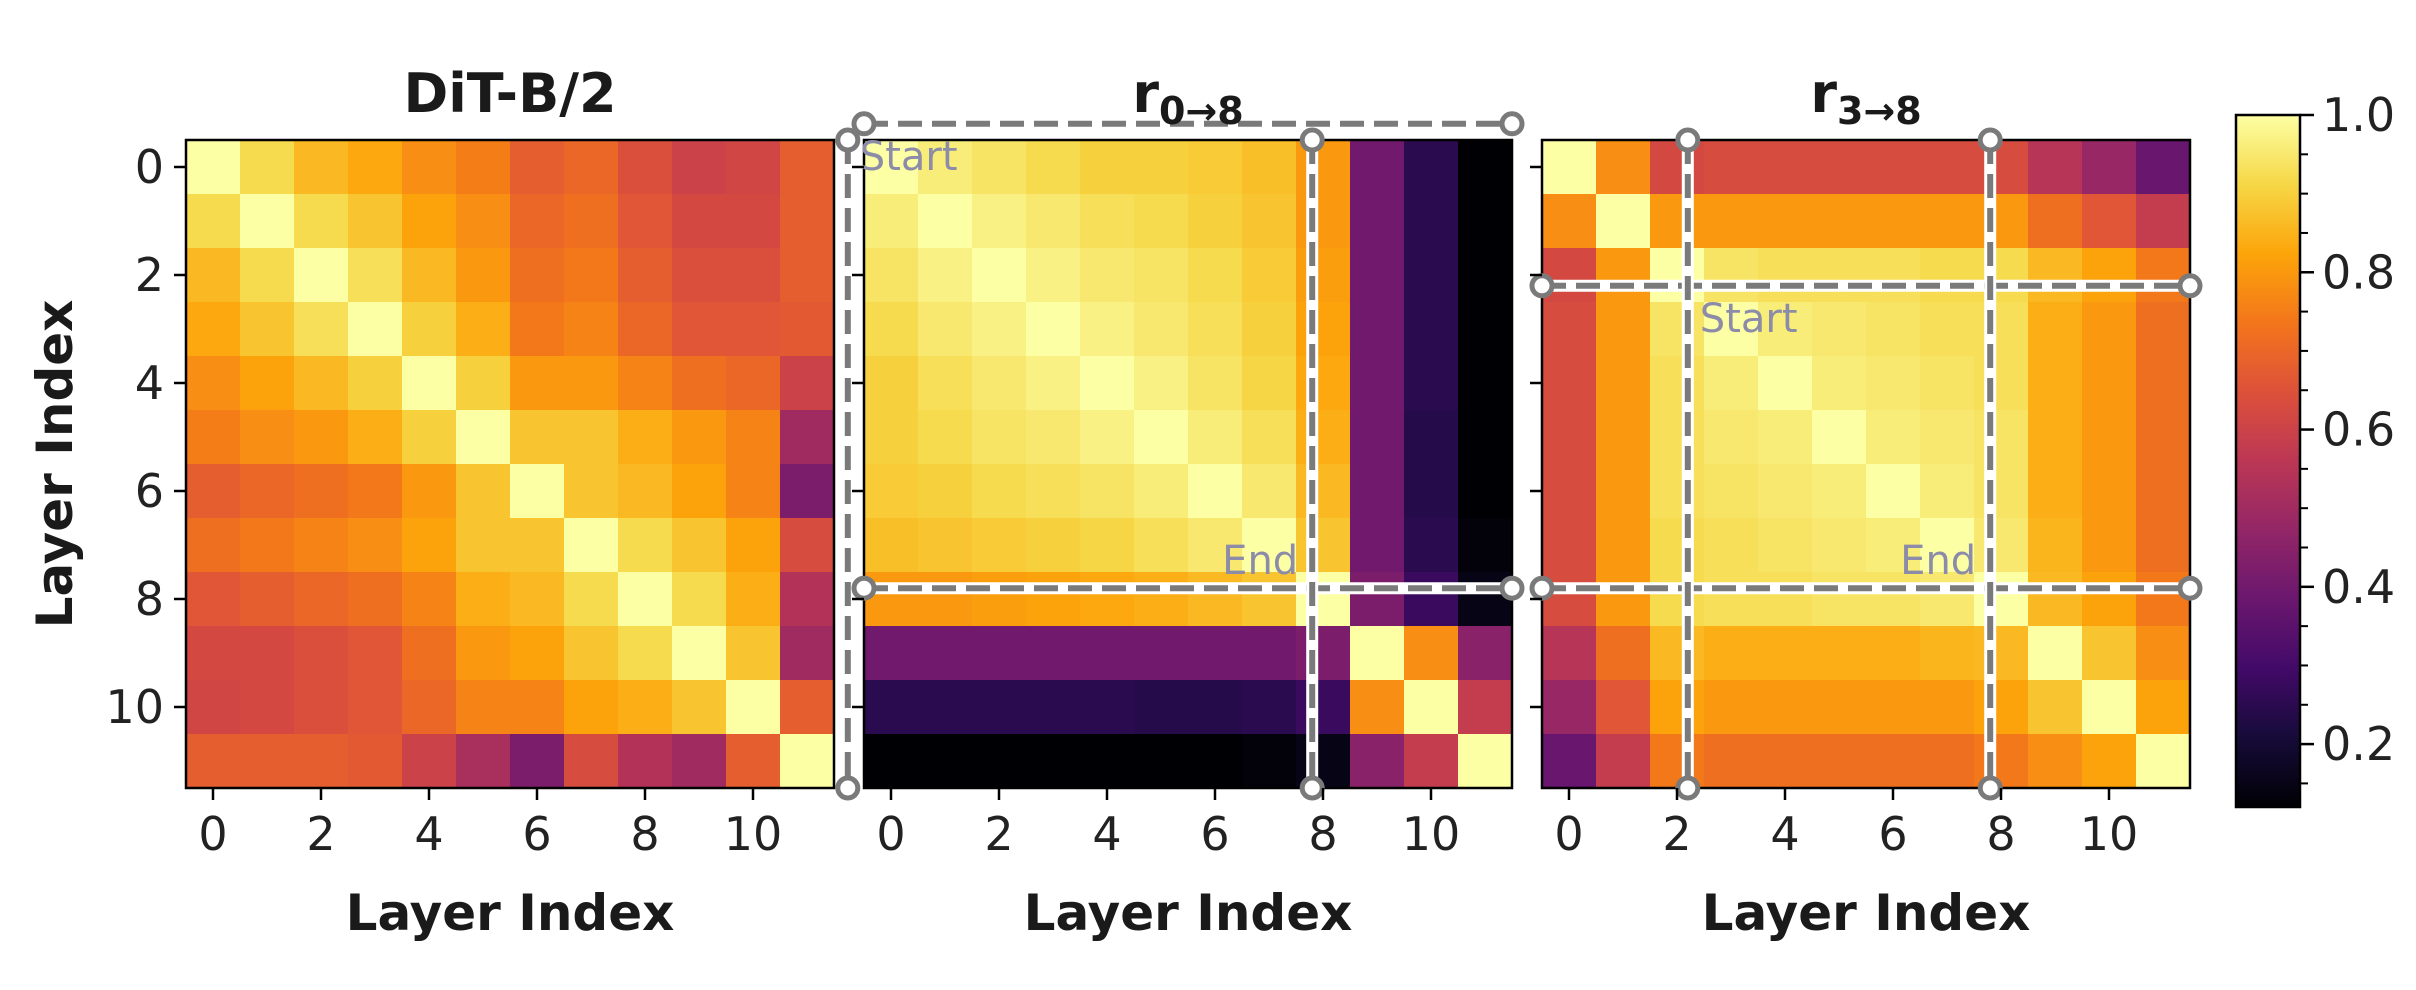  What do you see at coordinates (644, 834) in the screenshot?
I see `x-tick-label: 8` at bounding box center [644, 834].